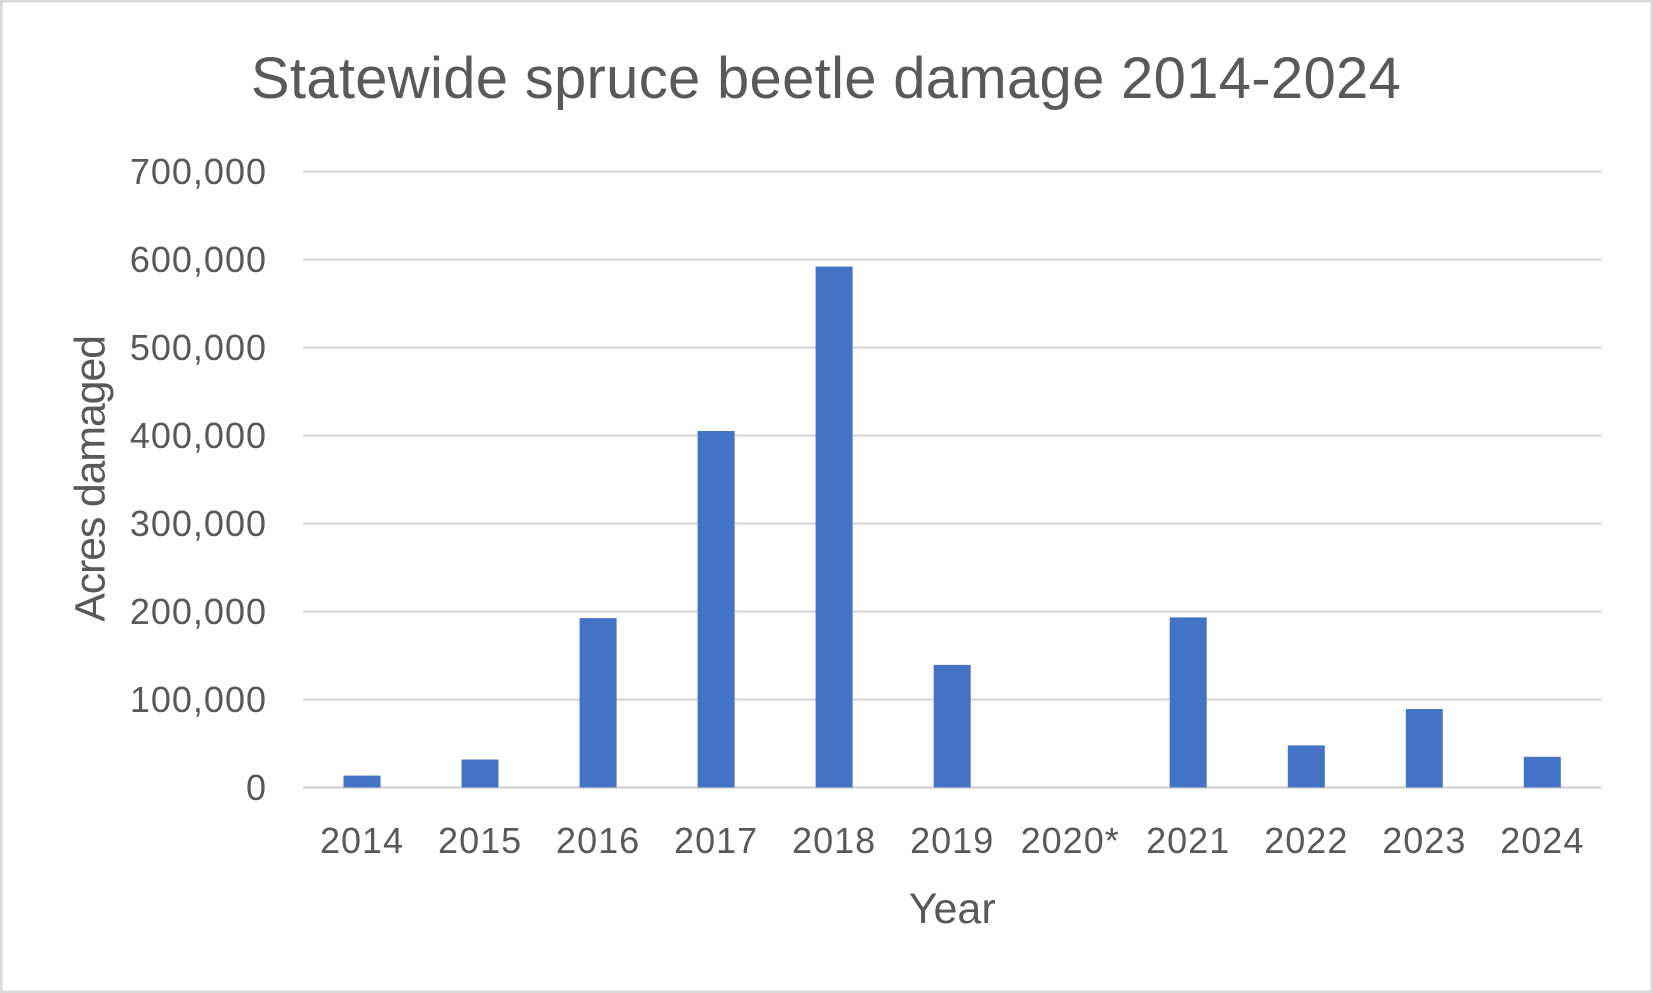 Image resolution: width=1653 pixels, height=993 pixels. I want to click on svg-text: 400,000, so click(198, 435).